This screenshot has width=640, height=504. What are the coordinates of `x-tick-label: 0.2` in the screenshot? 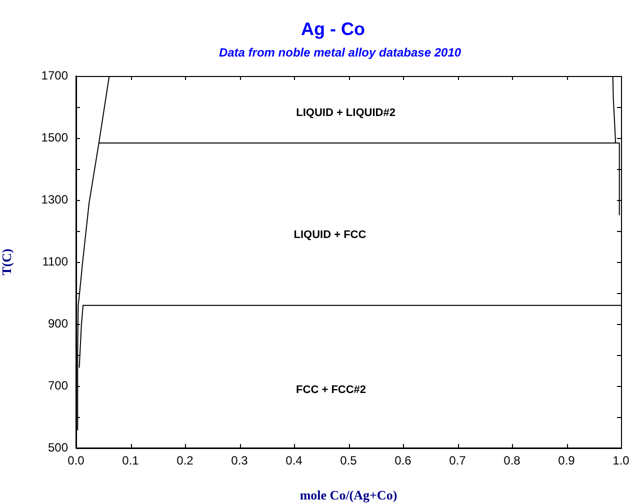 It's located at (185, 461).